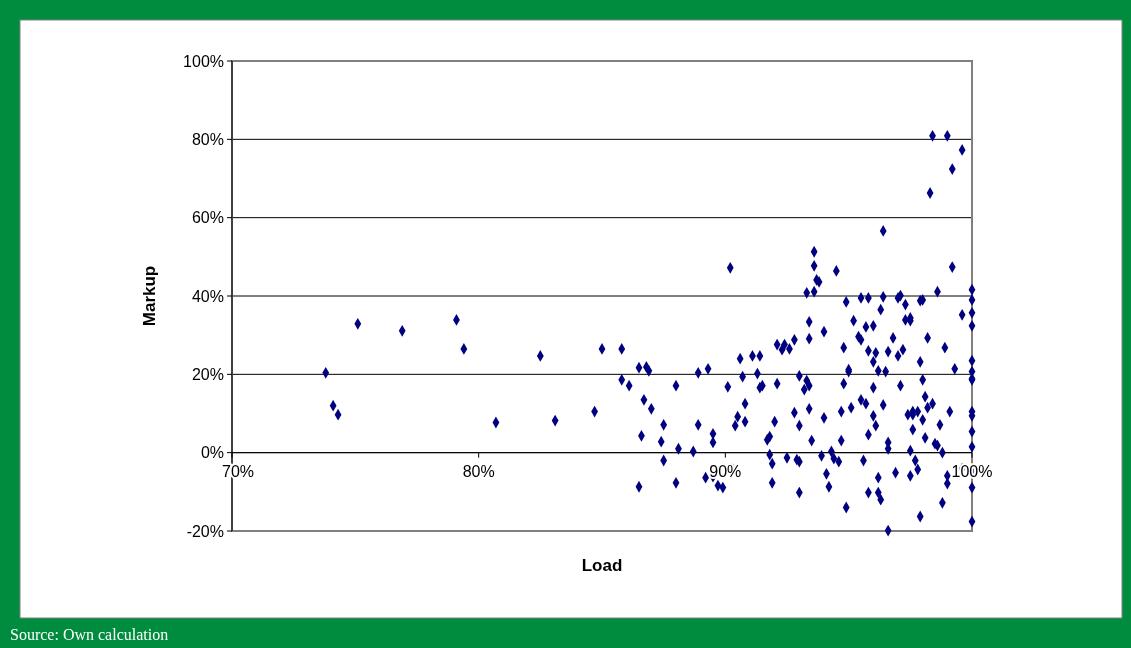 This screenshot has width=1131, height=648. What do you see at coordinates (89, 634) in the screenshot?
I see `source-note: Source: Own calculation` at bounding box center [89, 634].